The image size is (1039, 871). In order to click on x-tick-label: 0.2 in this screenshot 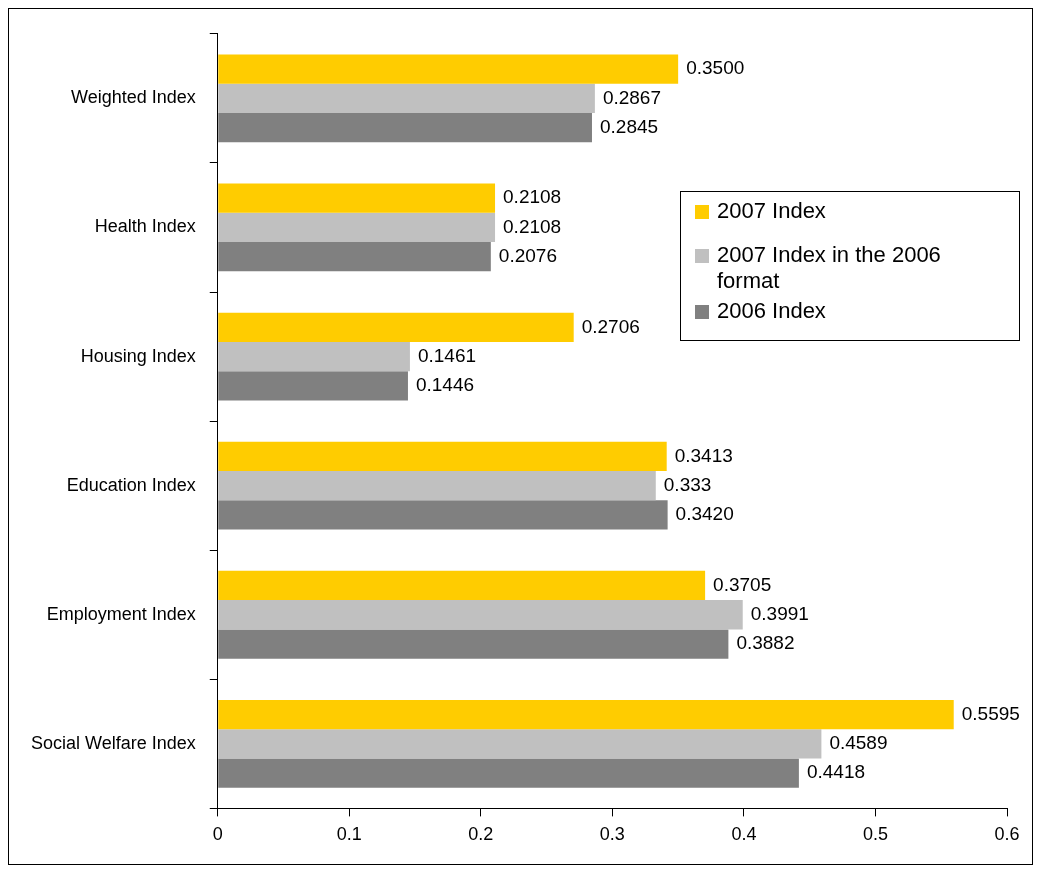, I will do `click(481, 834)`.